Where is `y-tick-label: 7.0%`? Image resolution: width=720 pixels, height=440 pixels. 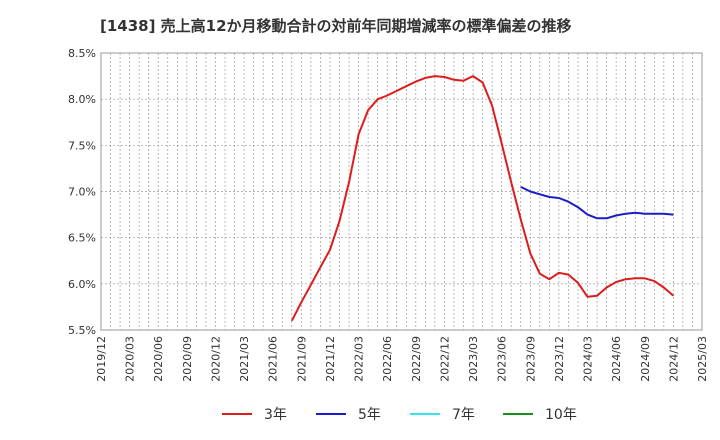 y-tick-label: 7.0% is located at coordinates (82, 192).